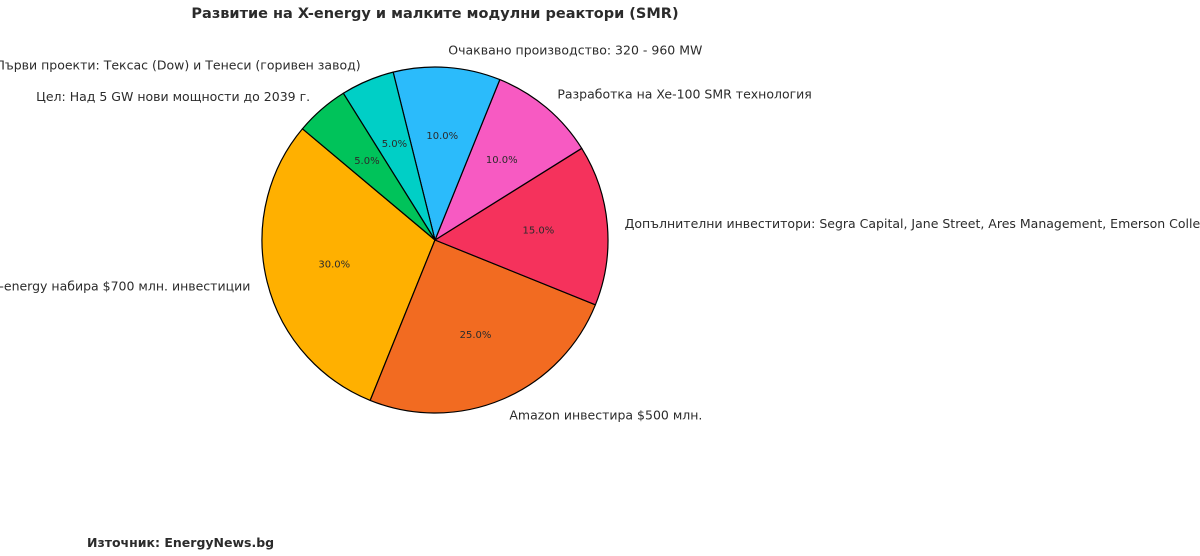 This screenshot has height=556, width=1200. What do you see at coordinates (125, 286) in the screenshot?
I see `slice-category-label: X-energy набира $700 млн. инвестиции` at bounding box center [125, 286].